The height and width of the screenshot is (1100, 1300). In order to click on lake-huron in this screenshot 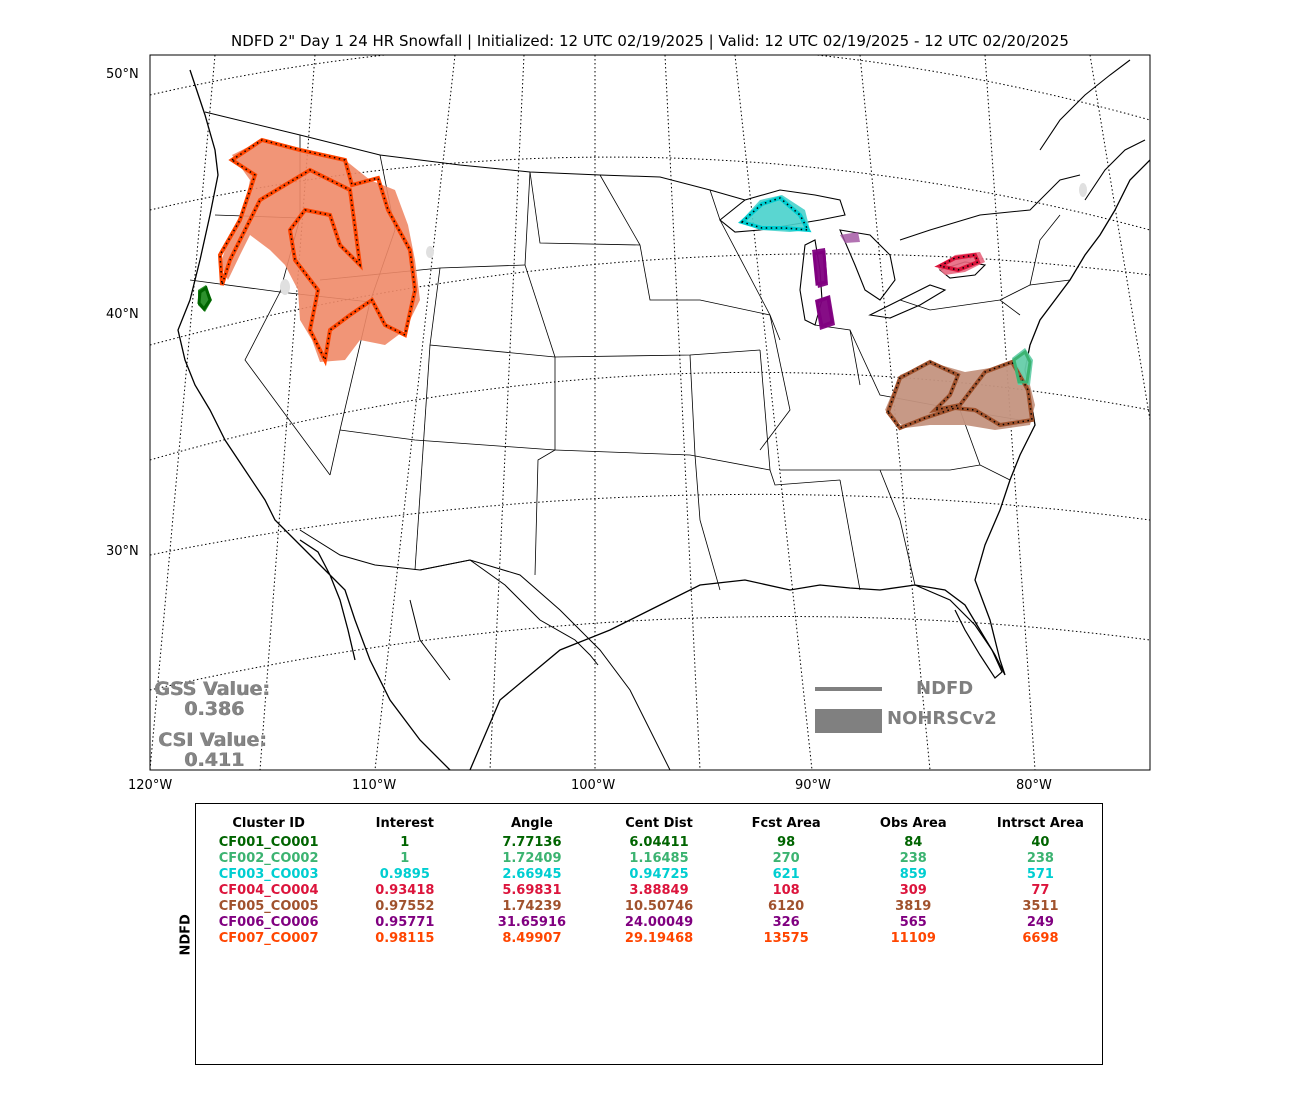, I will do `click(867, 265)`.